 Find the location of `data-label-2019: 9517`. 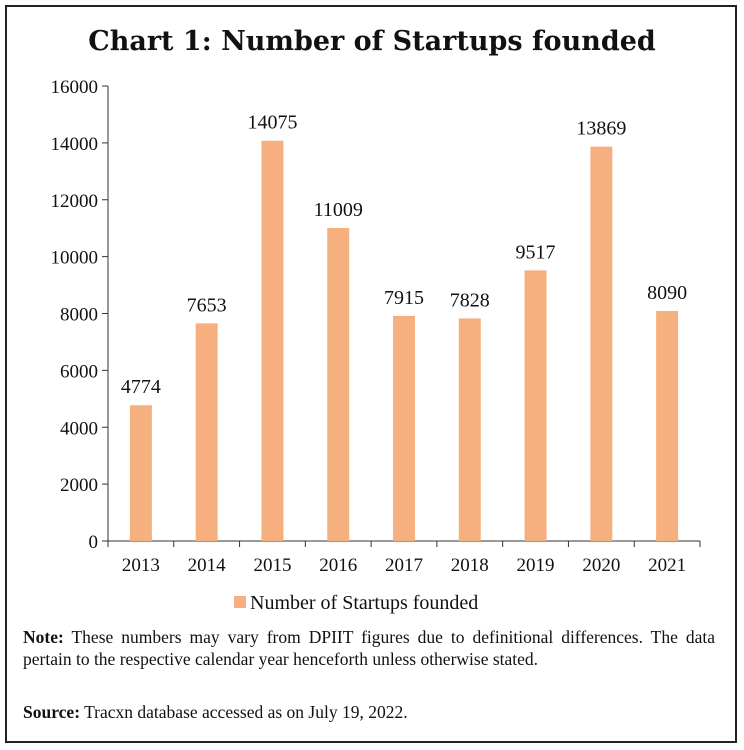

data-label-2019: 9517 is located at coordinates (536, 252).